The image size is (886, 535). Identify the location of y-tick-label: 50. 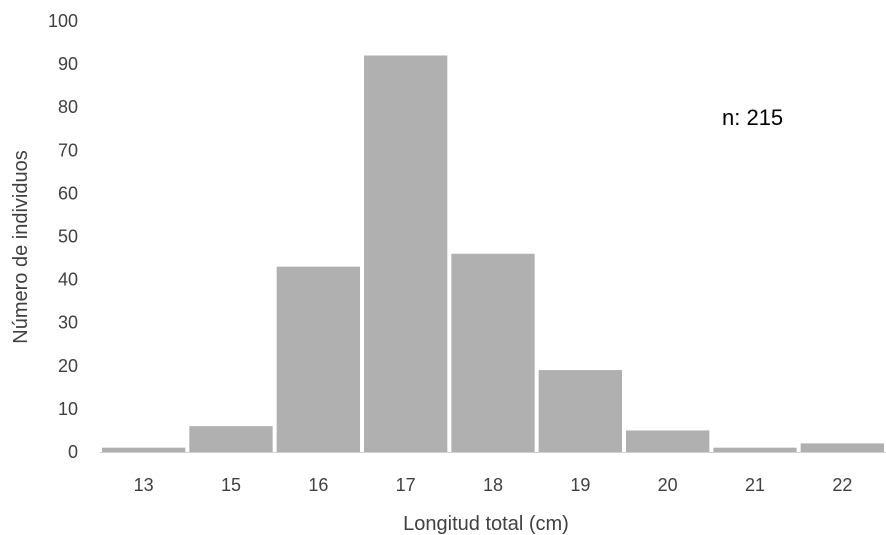
(68, 237).